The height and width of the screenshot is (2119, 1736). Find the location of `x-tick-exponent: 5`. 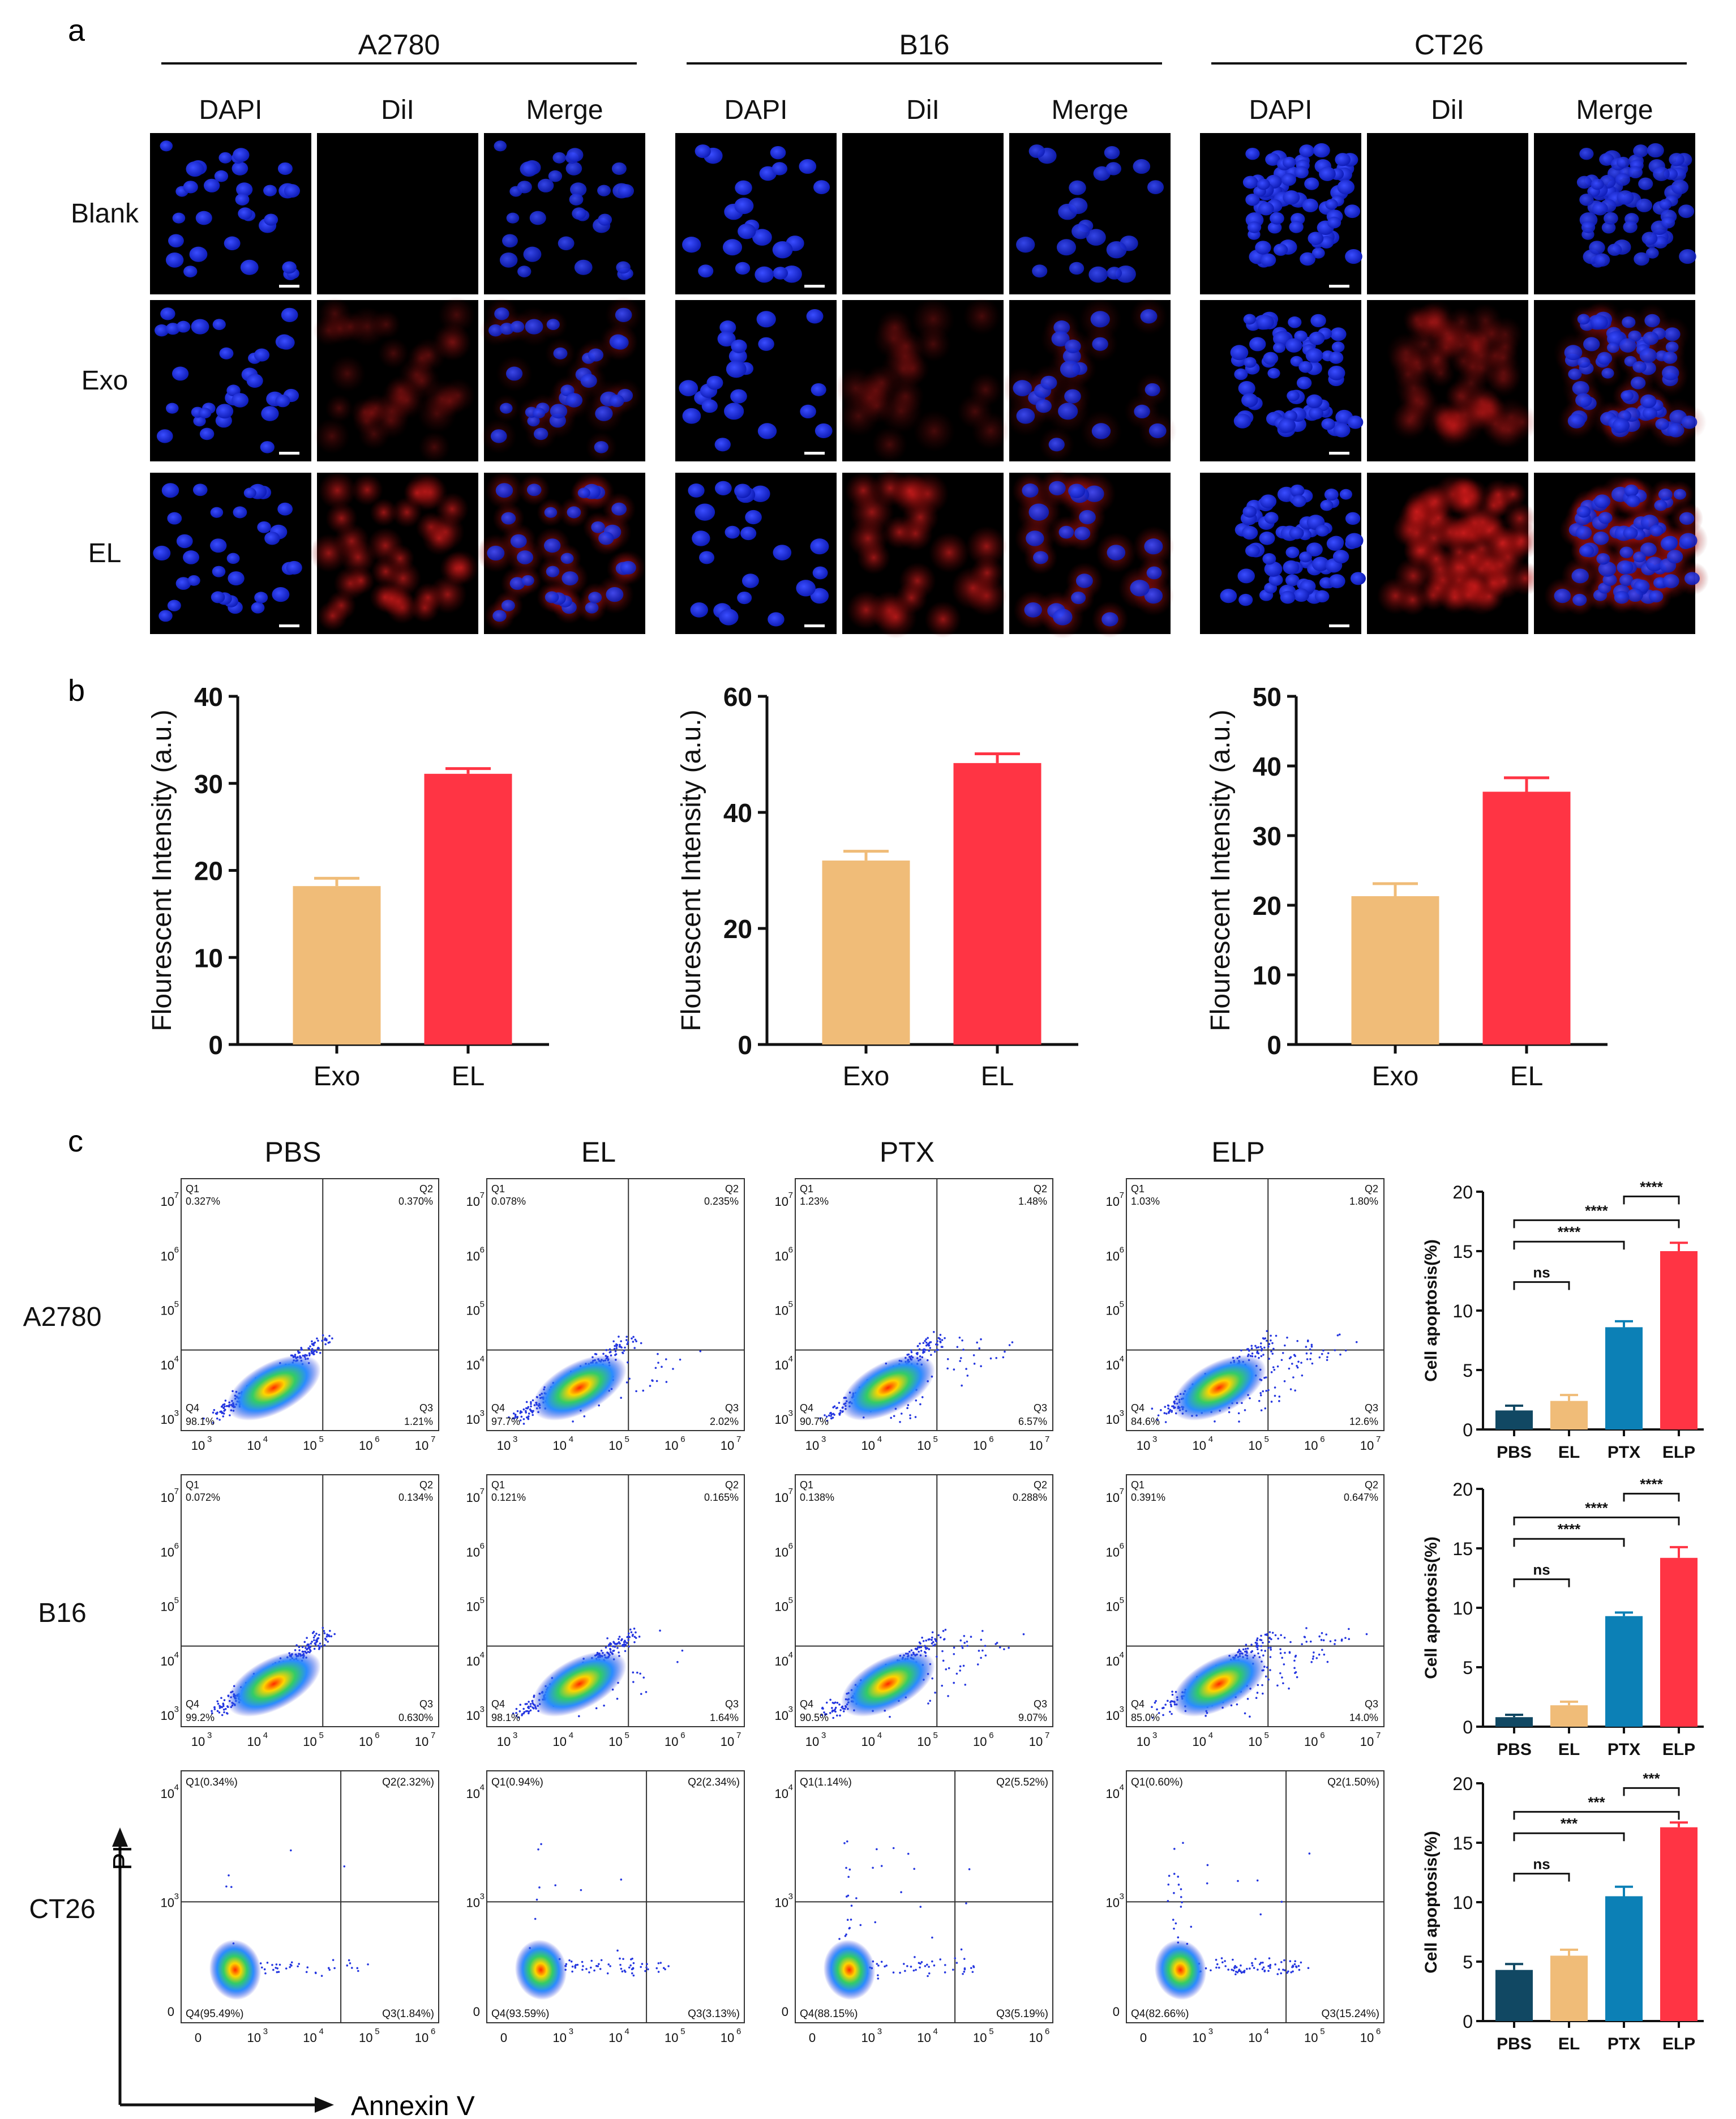

x-tick-exponent: 5 is located at coordinates (935, 1439).